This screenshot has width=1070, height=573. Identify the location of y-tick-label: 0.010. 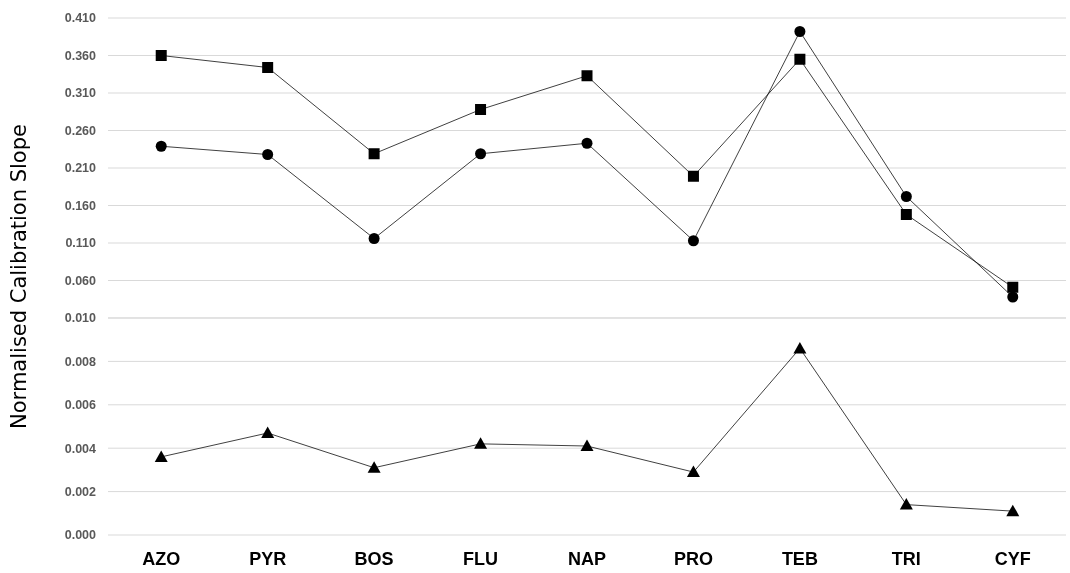
(80, 318).